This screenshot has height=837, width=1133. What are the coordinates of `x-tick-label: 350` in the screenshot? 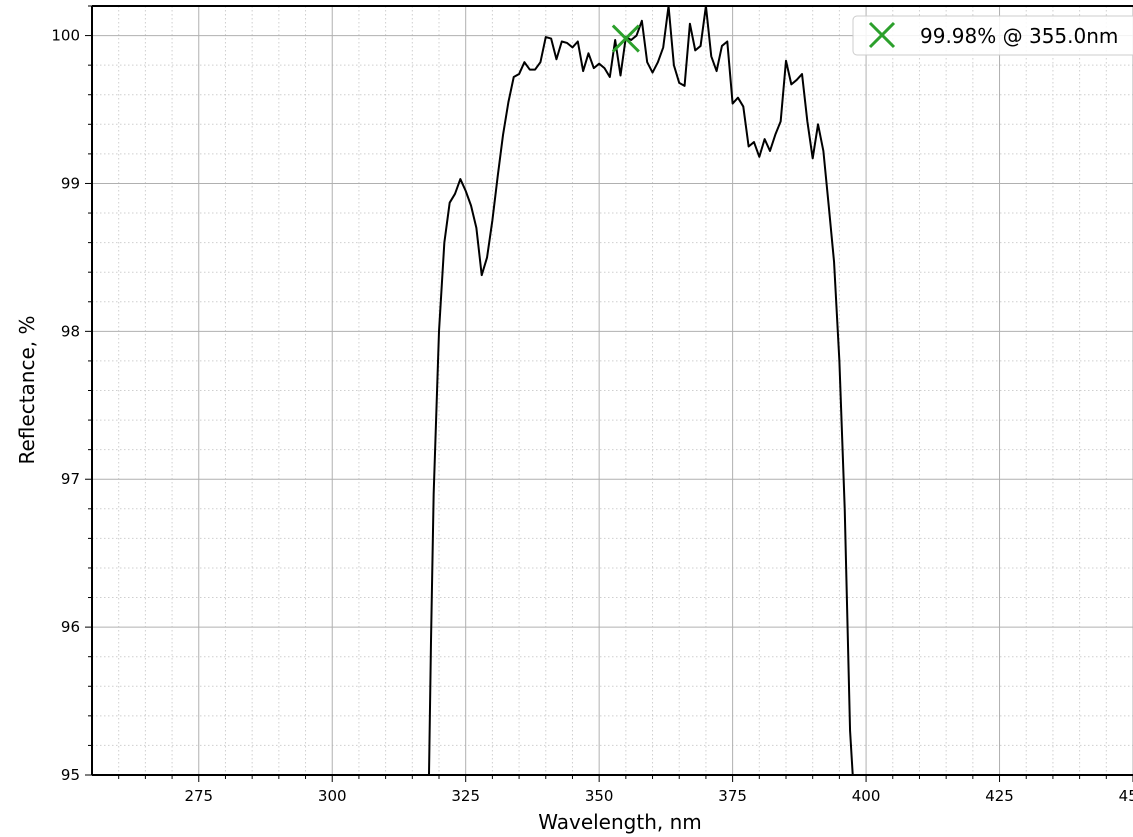 It's located at (599, 796).